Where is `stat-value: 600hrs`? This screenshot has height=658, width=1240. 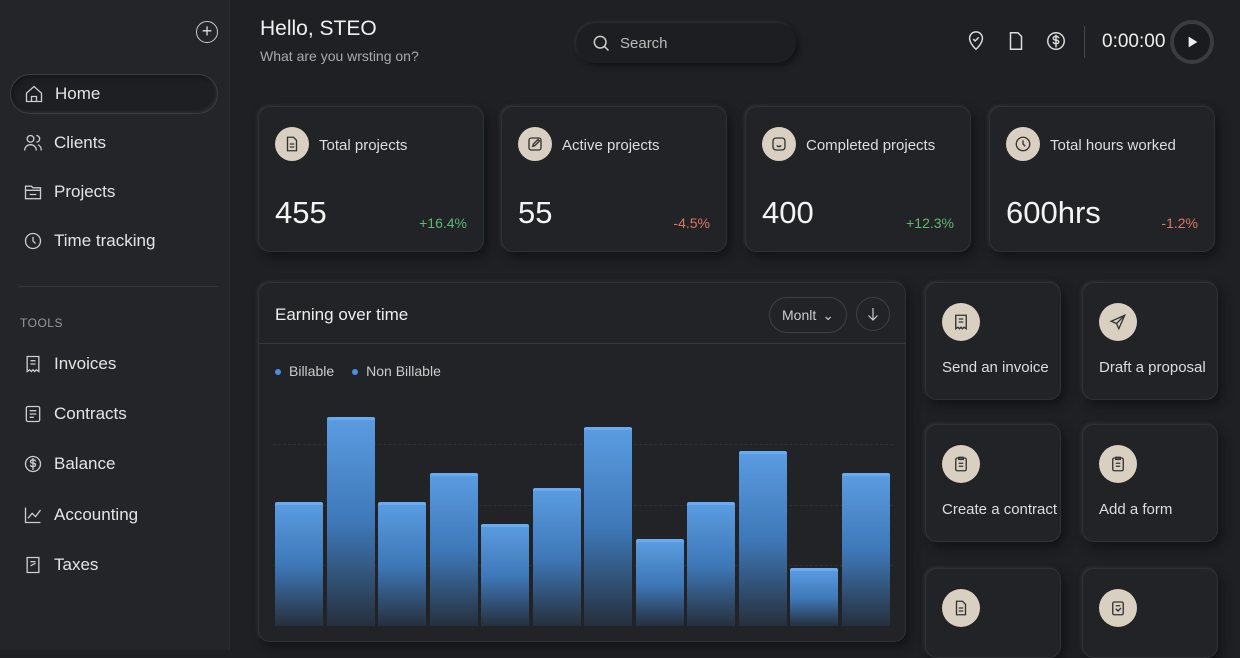 stat-value: 600hrs is located at coordinates (1053, 212).